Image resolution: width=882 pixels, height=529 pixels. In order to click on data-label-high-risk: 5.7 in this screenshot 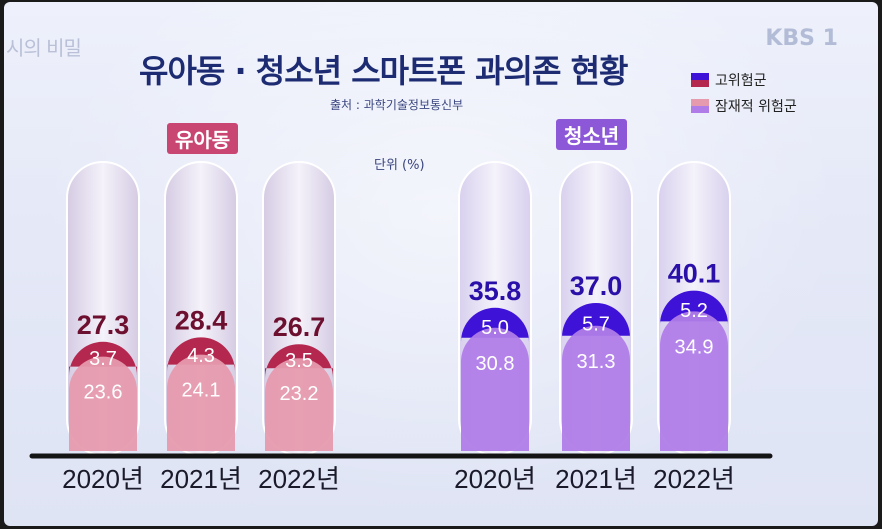, I will do `click(596, 324)`.